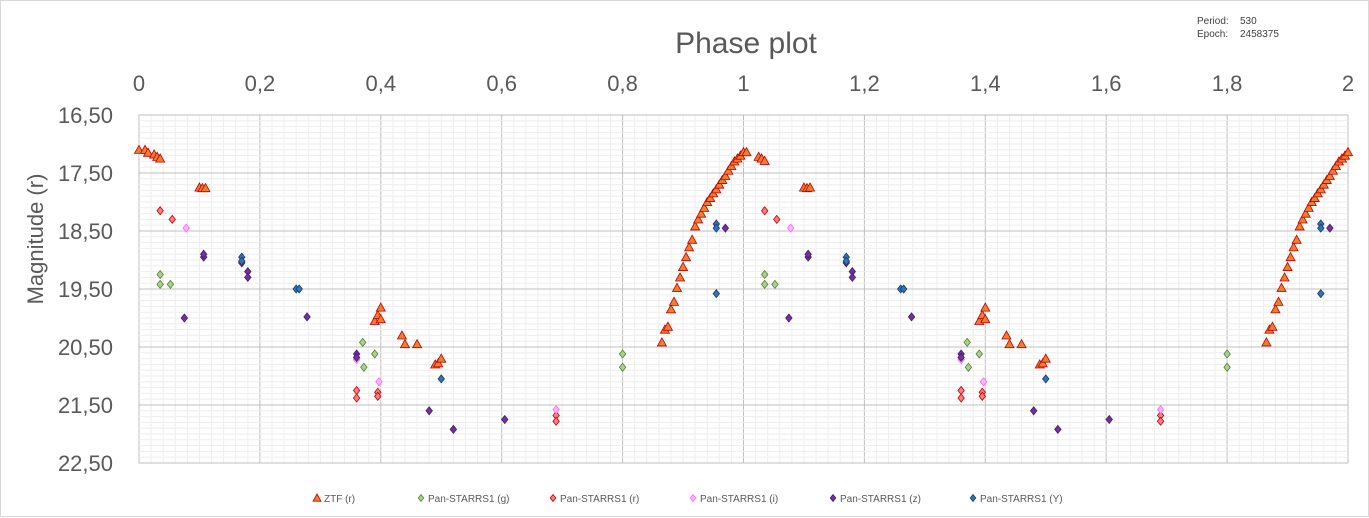  I want to click on legend-item: Pan-STARRS1 (Y), so click(1016, 499).